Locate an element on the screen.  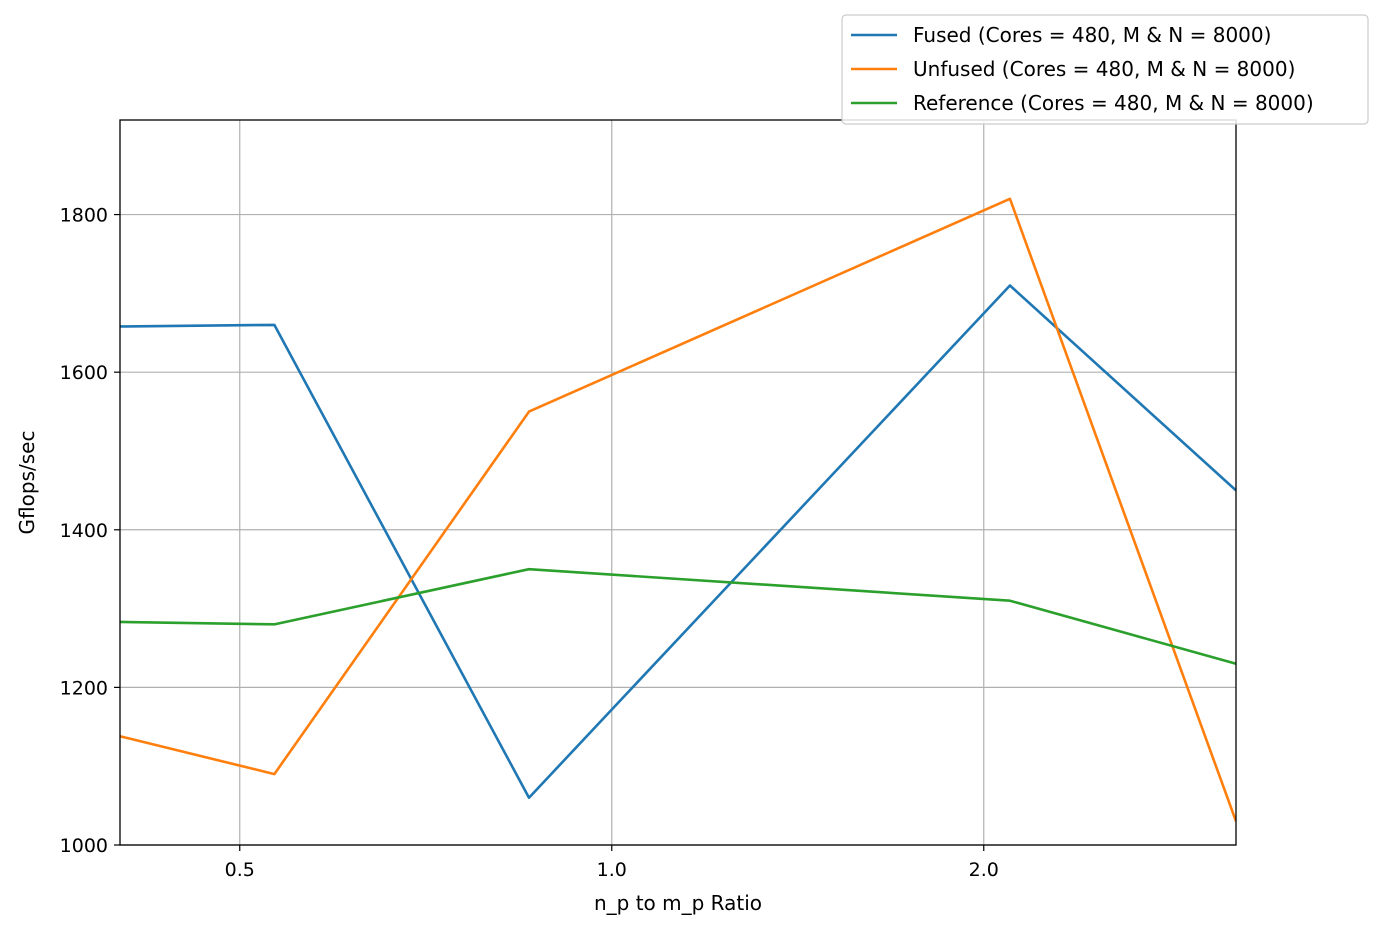
y-tick-label: 1200 is located at coordinates (84, 688).